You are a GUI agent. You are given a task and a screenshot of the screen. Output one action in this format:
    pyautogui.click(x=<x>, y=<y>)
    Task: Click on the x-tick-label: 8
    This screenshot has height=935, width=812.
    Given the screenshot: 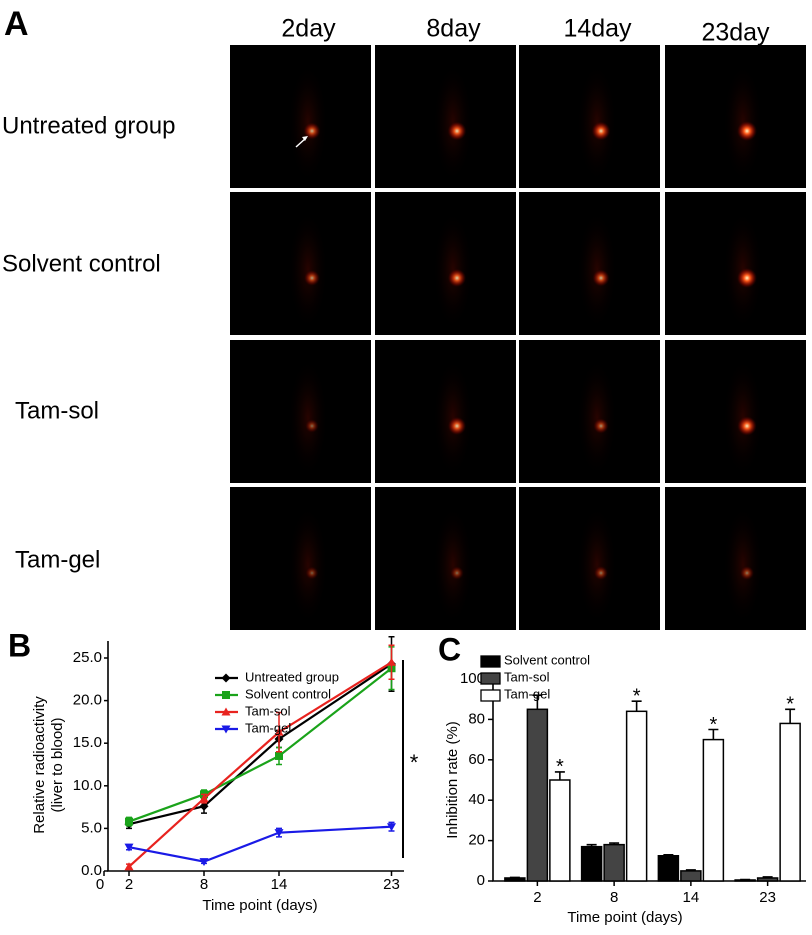 What is the action you would take?
    pyautogui.click(x=614, y=897)
    